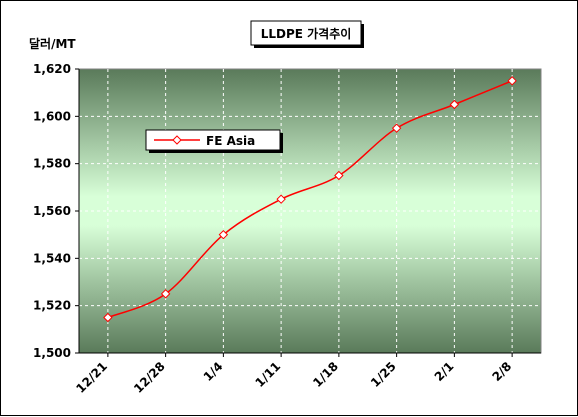  I want to click on legend-marker, so click(177, 140).